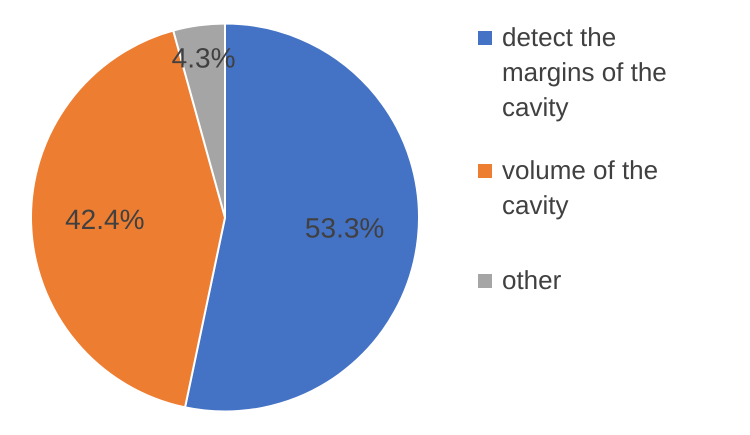  Describe the element at coordinates (532, 280) in the screenshot. I see `legend-label: other` at that location.